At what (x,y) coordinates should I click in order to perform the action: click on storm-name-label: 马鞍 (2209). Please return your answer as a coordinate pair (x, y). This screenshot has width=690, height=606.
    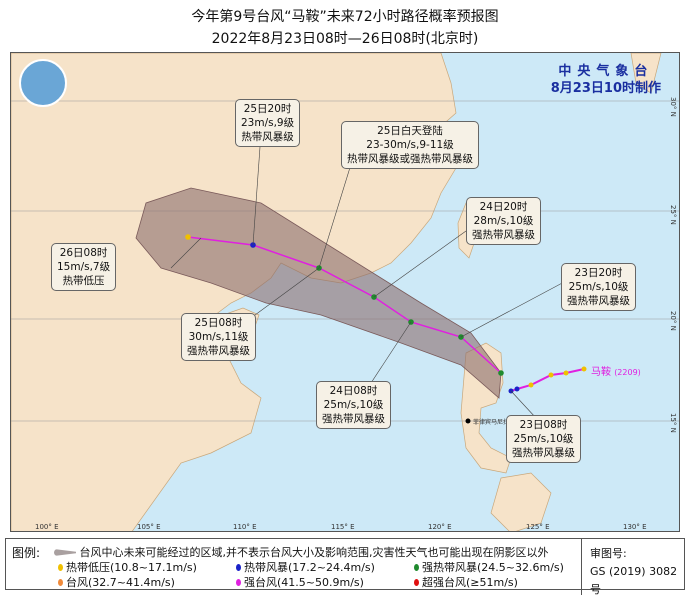
    Looking at the image, I should click on (616, 372).